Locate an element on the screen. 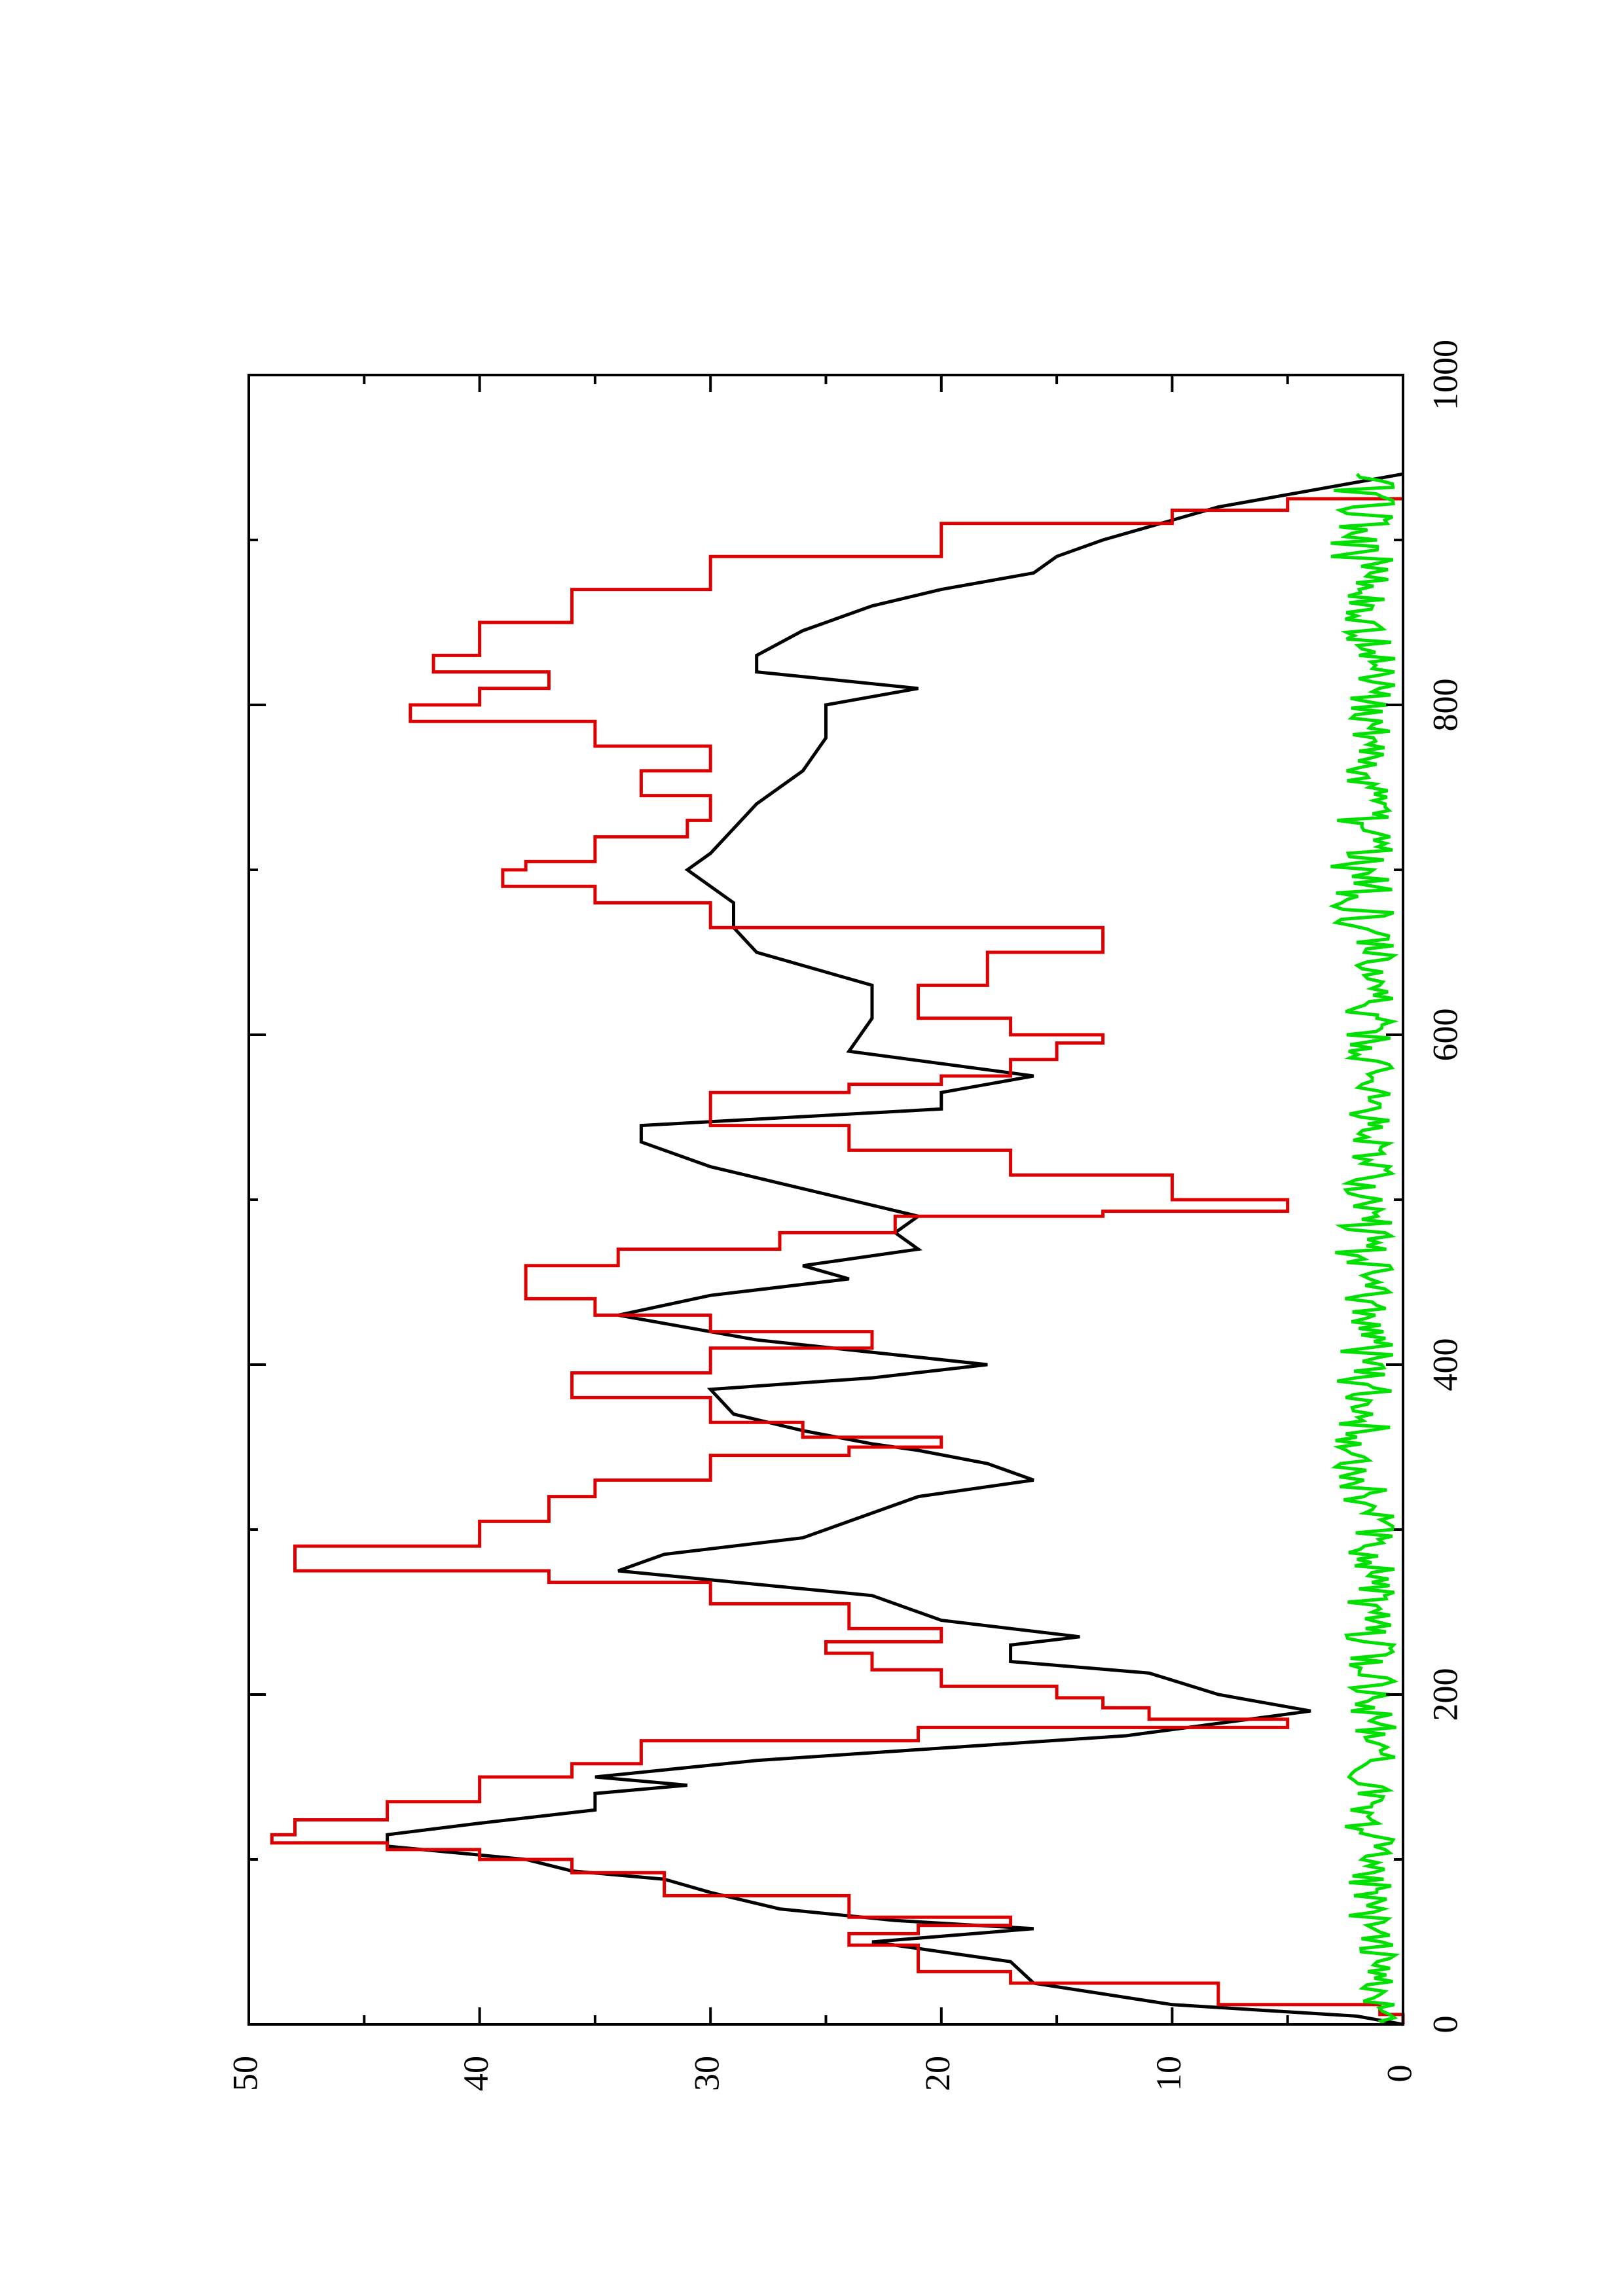 Image resolution: width=1623 pixels, height=2296 pixels. x-tick-label: 400 is located at coordinates (1445, 1364).